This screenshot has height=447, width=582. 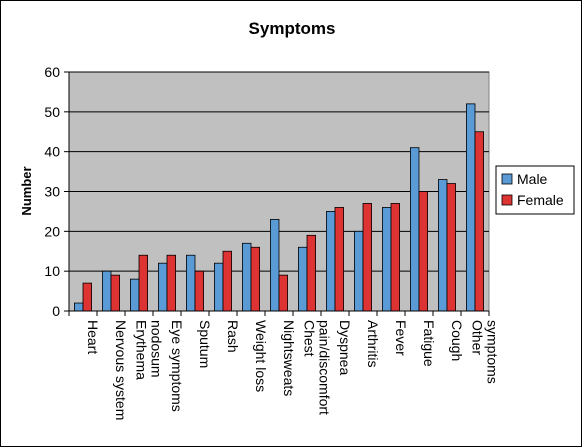 What do you see at coordinates (52, 72) in the screenshot?
I see `y-tick-label: 60` at bounding box center [52, 72].